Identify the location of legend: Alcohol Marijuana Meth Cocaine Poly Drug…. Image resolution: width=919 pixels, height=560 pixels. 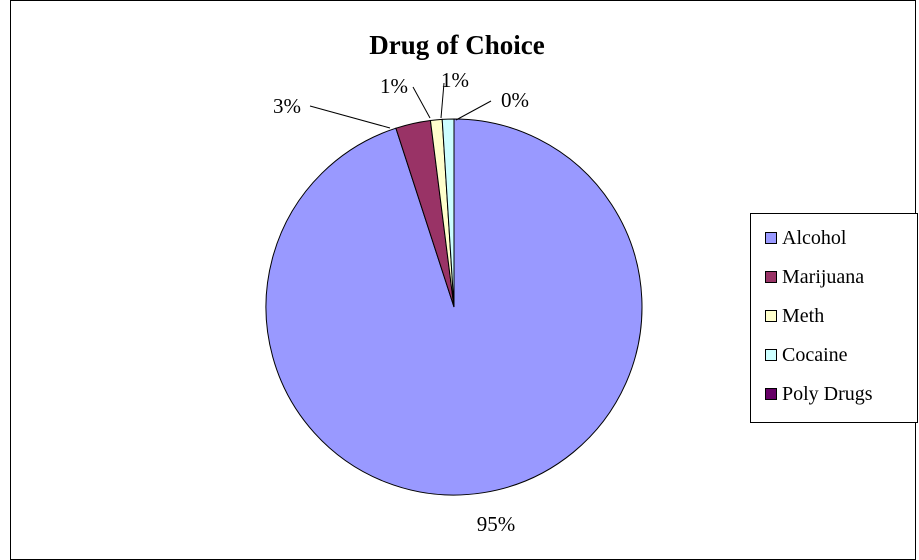
(834, 318).